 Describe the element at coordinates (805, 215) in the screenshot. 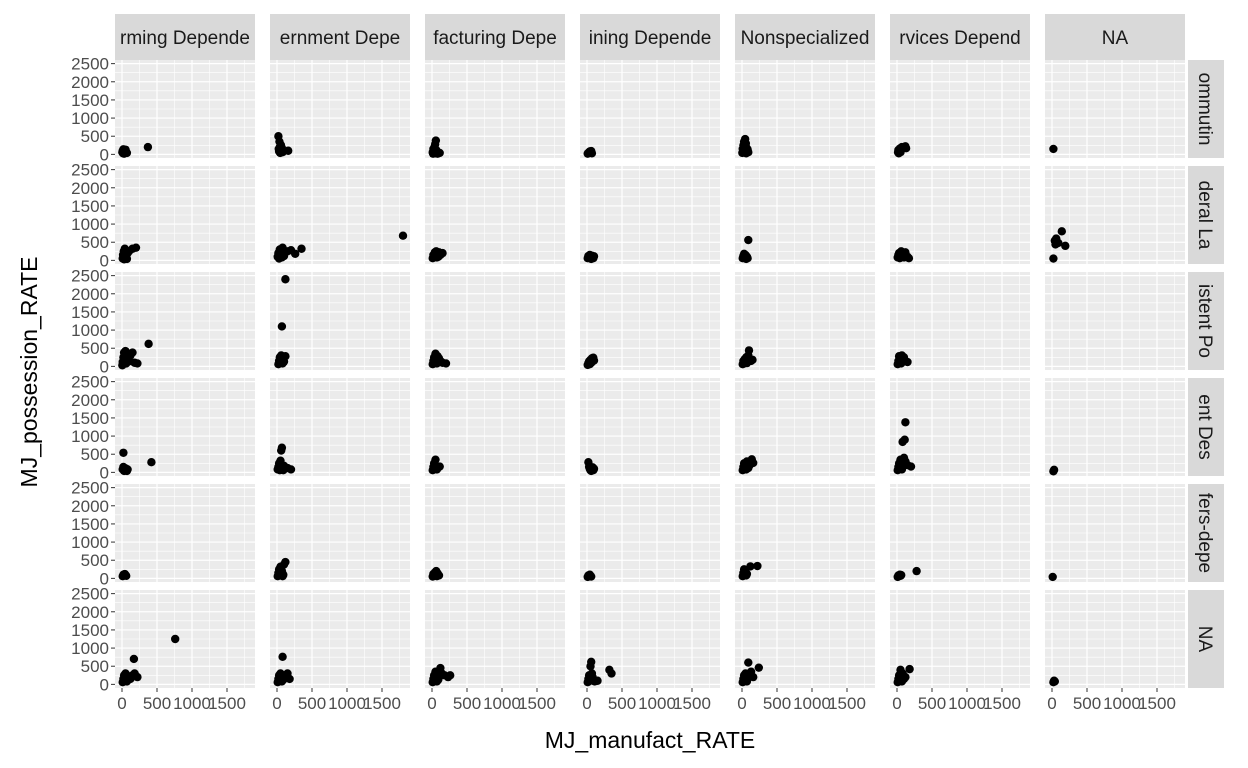

I see `panel-r1-c4` at that location.